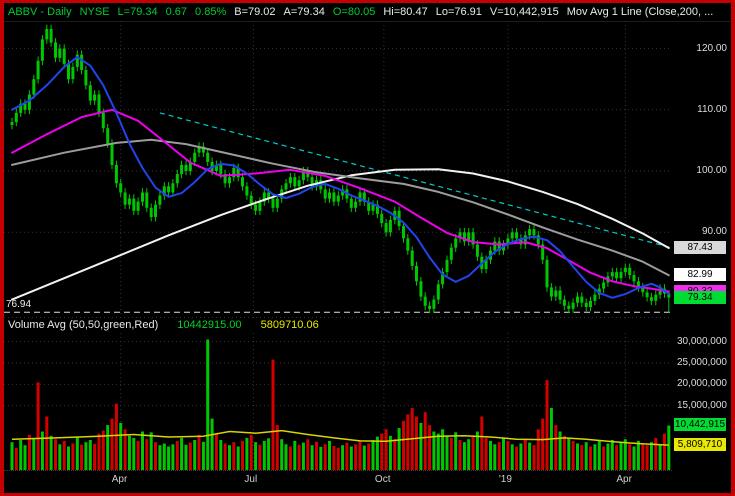 This screenshot has height=496, width=735. I want to click on volume-avg-label: Volume Avg (50,50,green,Red), so click(83, 325).